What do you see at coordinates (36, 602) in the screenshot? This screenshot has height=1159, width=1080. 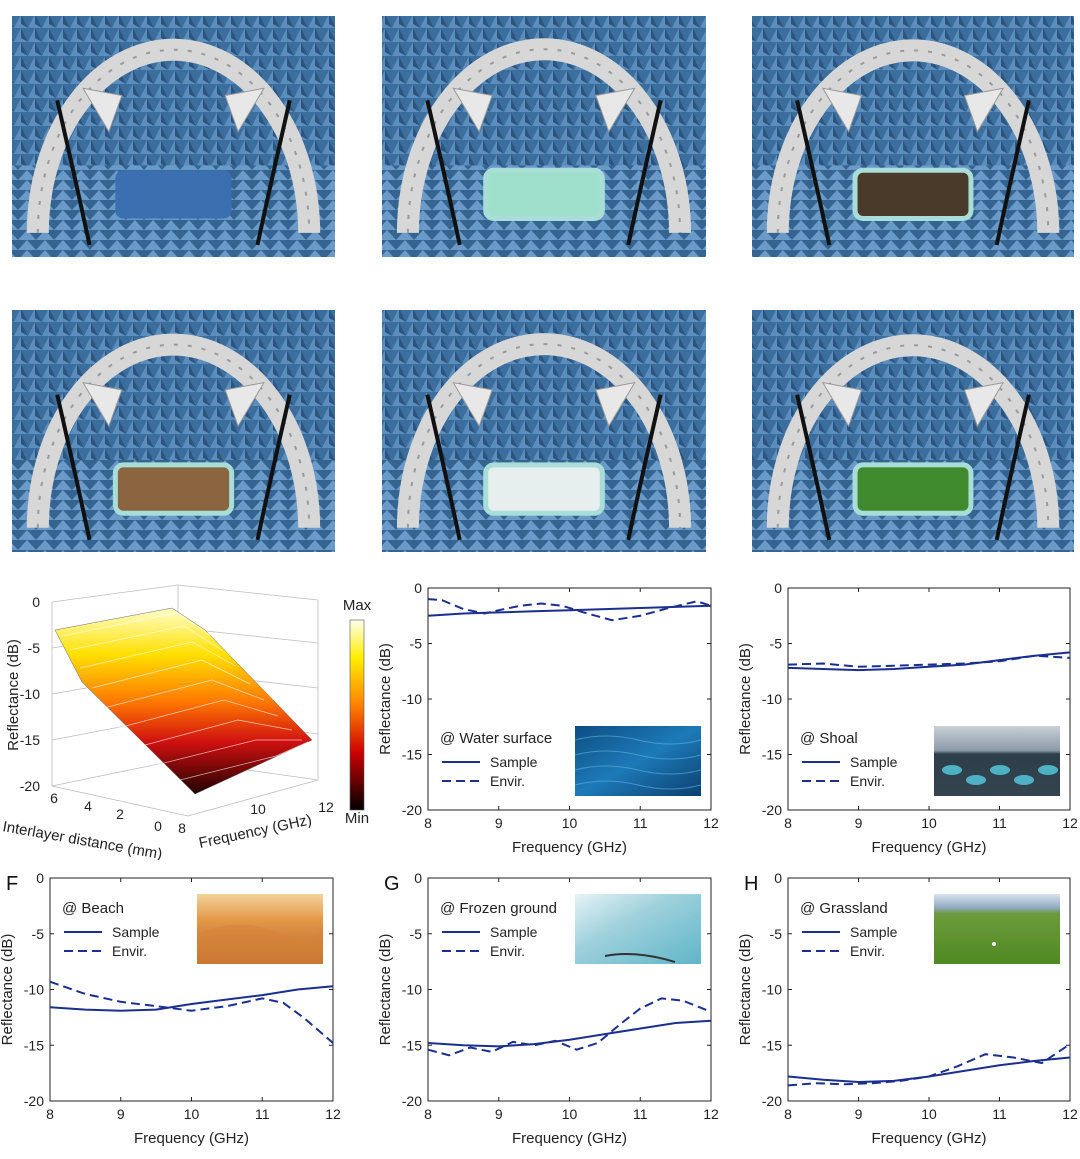 I see `surface-ztick: 0` at bounding box center [36, 602].